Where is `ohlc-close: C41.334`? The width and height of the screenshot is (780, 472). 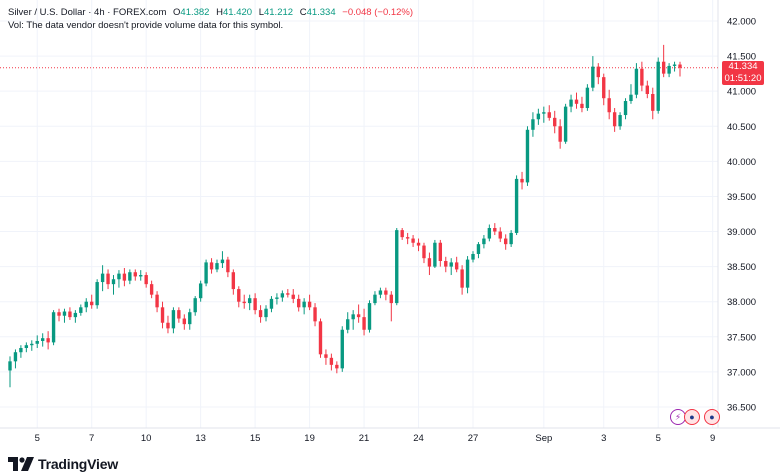
ohlc-close: C41.334 is located at coordinates (317, 12).